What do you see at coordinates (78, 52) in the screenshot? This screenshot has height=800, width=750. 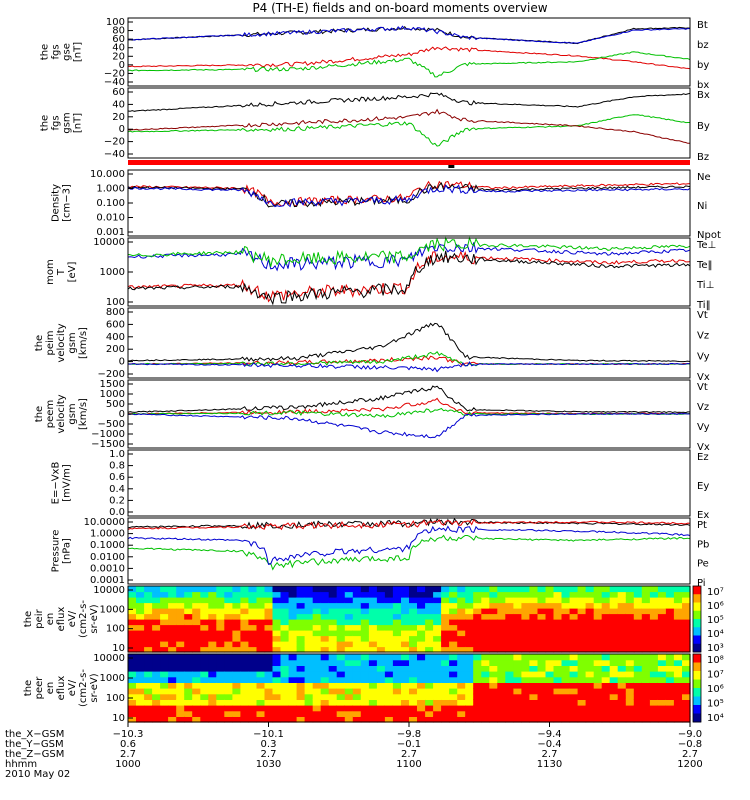 I see `y-axis-label: [nT]` at bounding box center [78, 52].